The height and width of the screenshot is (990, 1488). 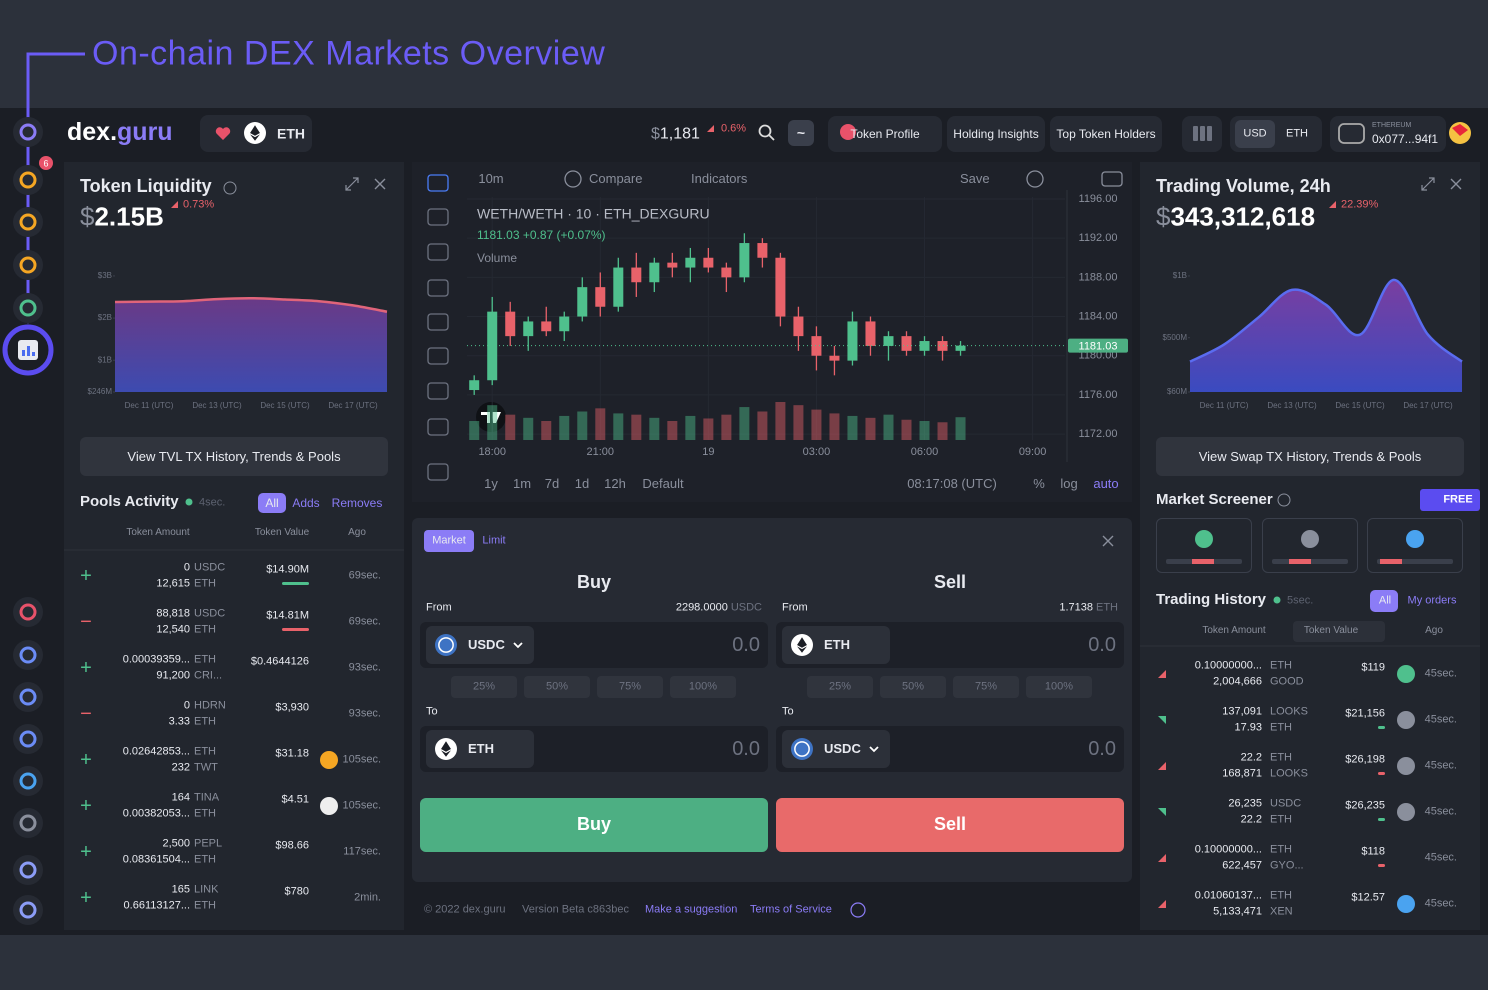 I want to click on history-tab: My orders, so click(x=1432, y=600).